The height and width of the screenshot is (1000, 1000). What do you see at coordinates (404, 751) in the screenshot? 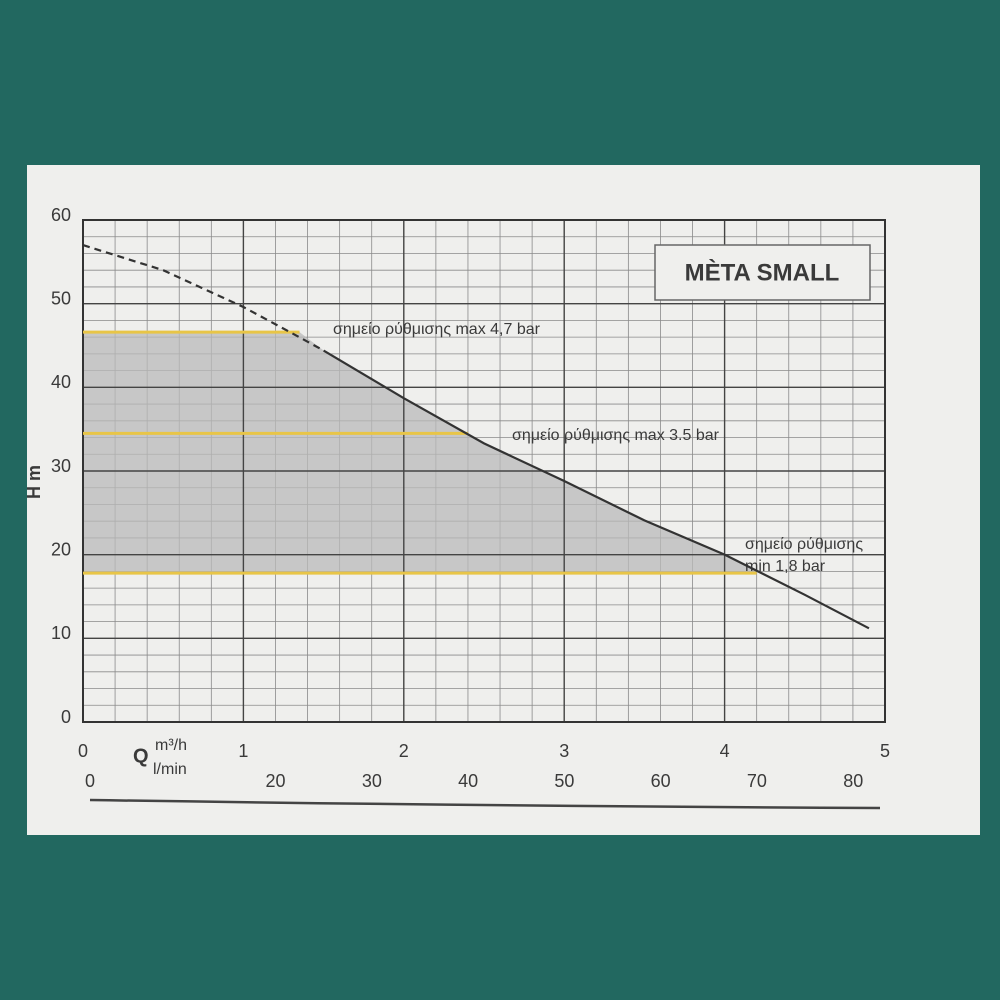
I see `x-tick-label: 2` at bounding box center [404, 751].